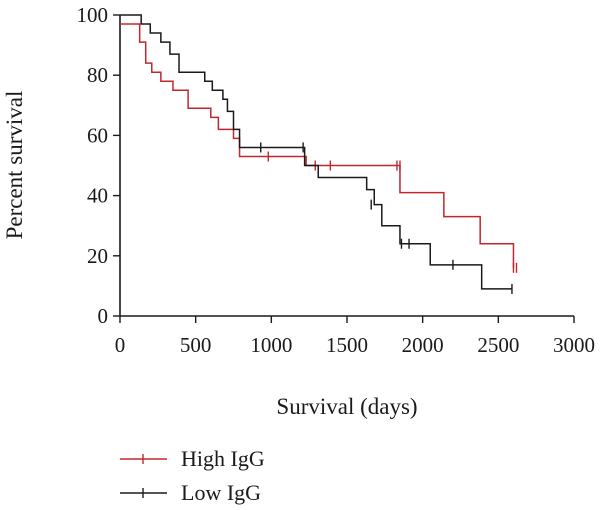 The height and width of the screenshot is (510, 600). I want to click on y-axis-title: Percent survival, so click(14, 165).